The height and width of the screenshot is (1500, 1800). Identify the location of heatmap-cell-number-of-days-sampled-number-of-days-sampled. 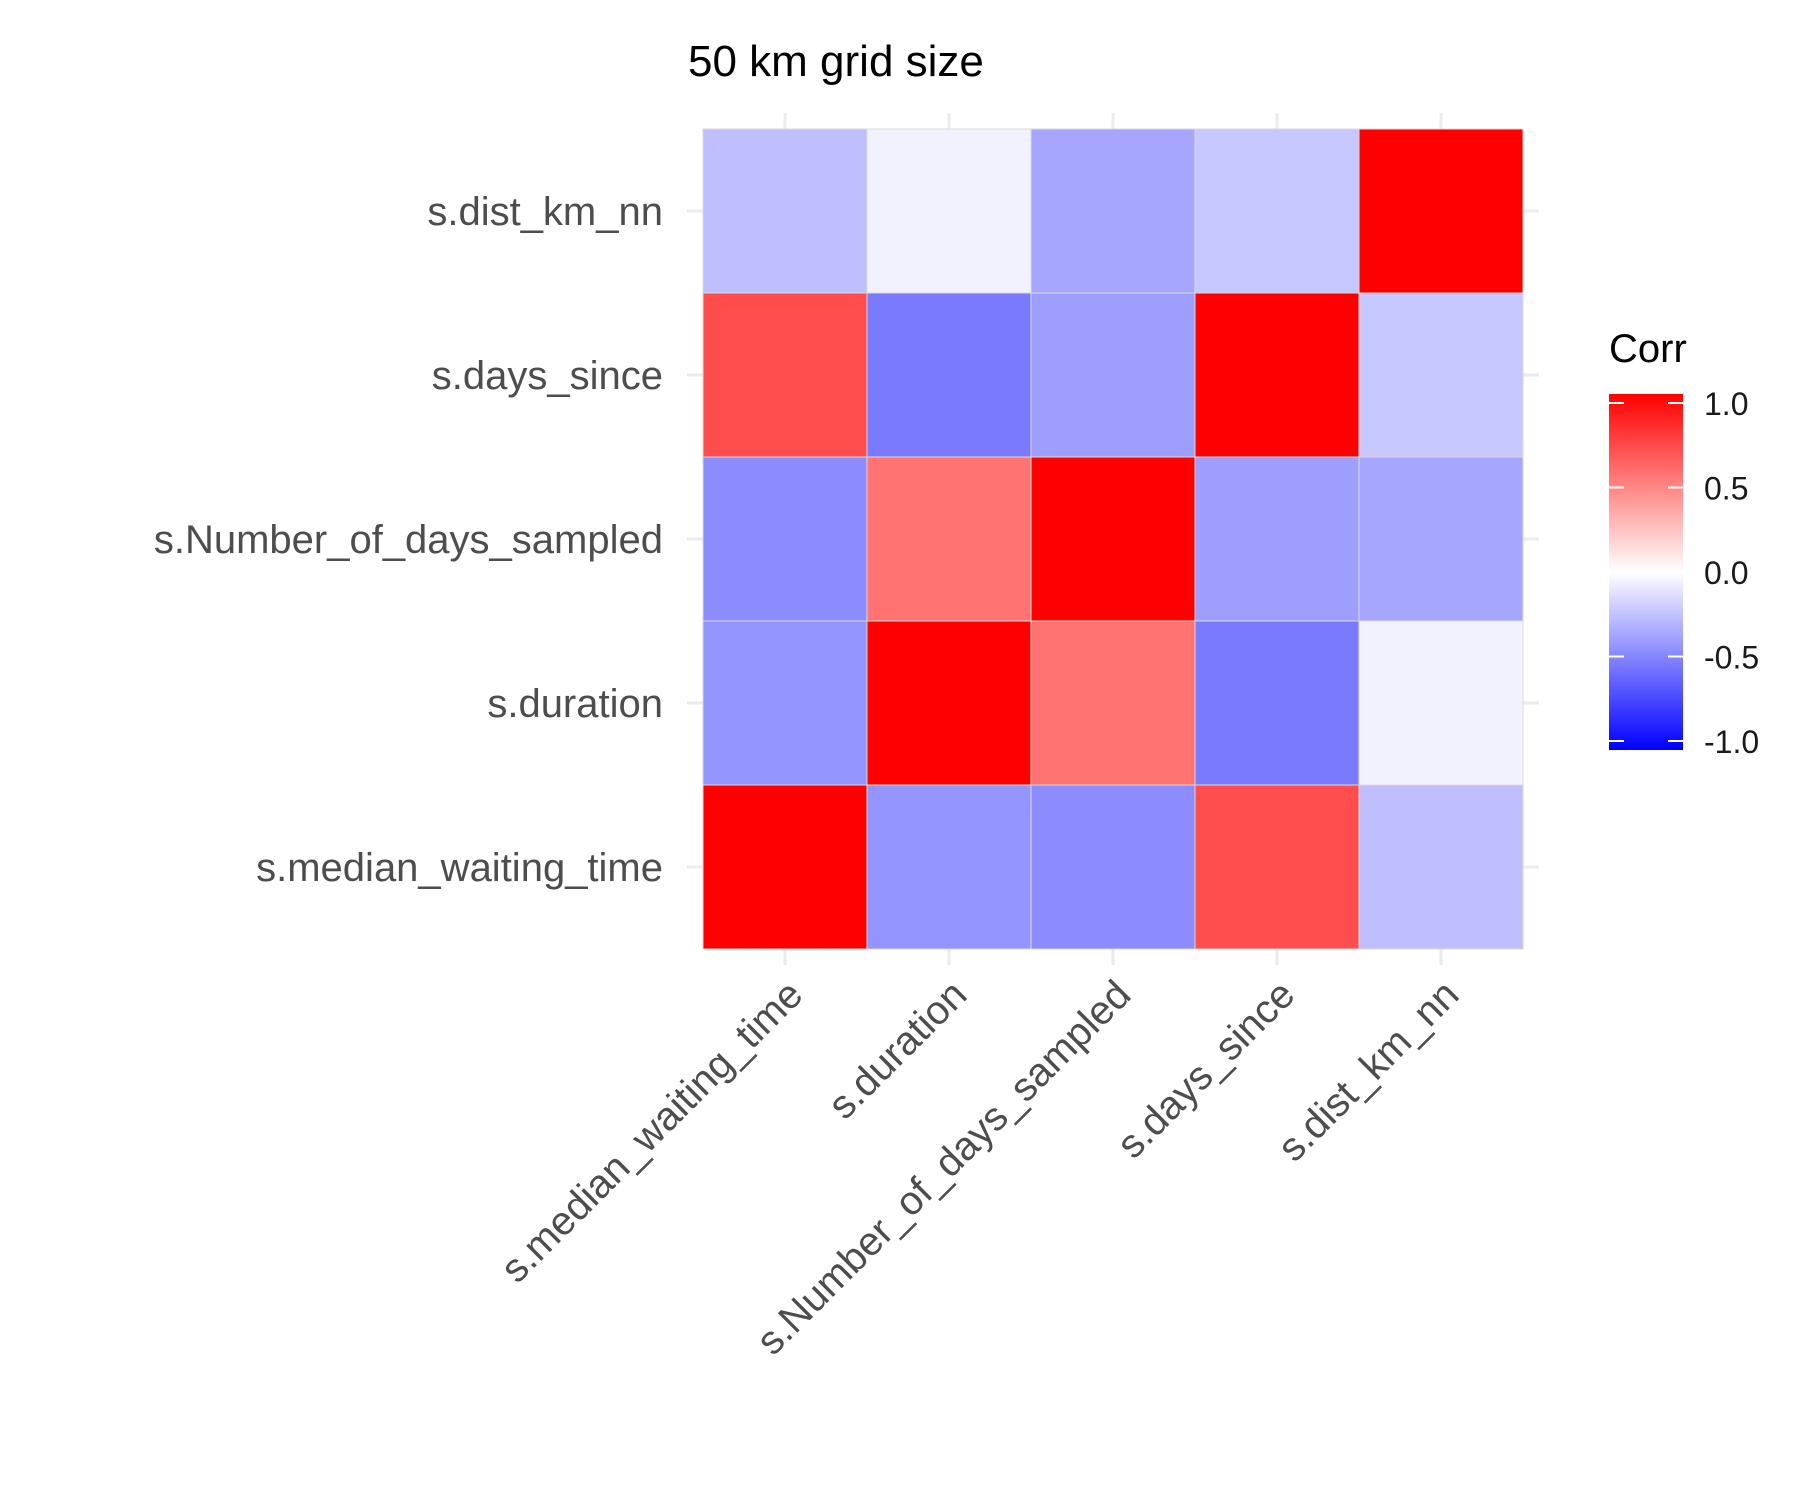
(1113, 539).